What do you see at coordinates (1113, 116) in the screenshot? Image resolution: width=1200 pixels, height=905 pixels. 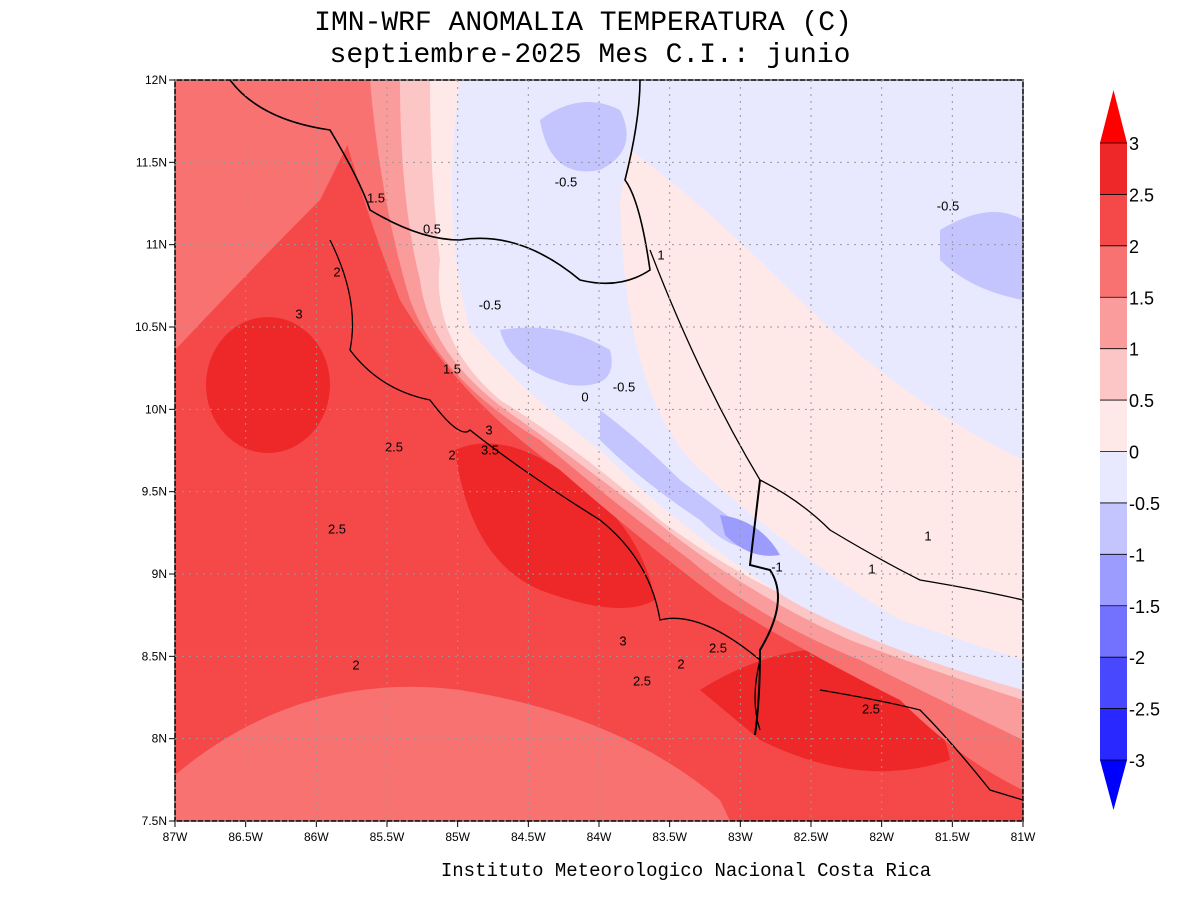 I see `colorbar-arrow-top` at bounding box center [1113, 116].